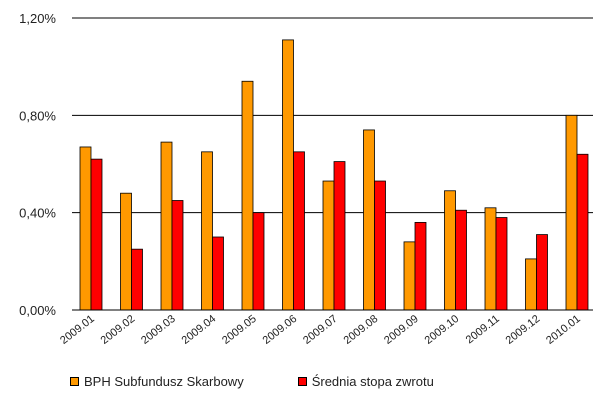  I want to click on x-tick-label: 2009.12, so click(523, 330).